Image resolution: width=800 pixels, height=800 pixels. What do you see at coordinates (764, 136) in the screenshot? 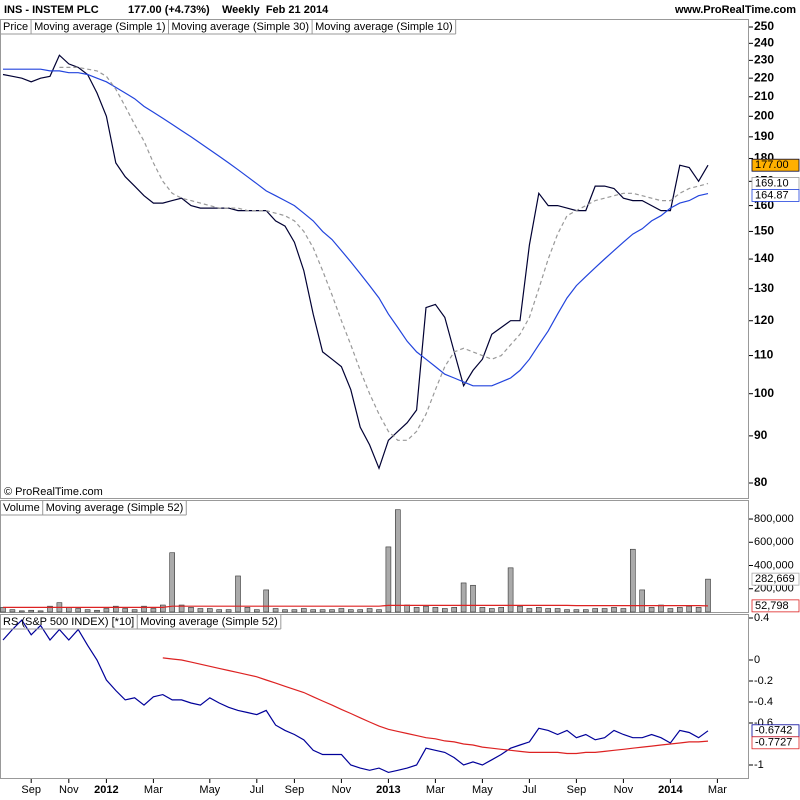
I see `y-tick-label: 190` at bounding box center [764, 136].